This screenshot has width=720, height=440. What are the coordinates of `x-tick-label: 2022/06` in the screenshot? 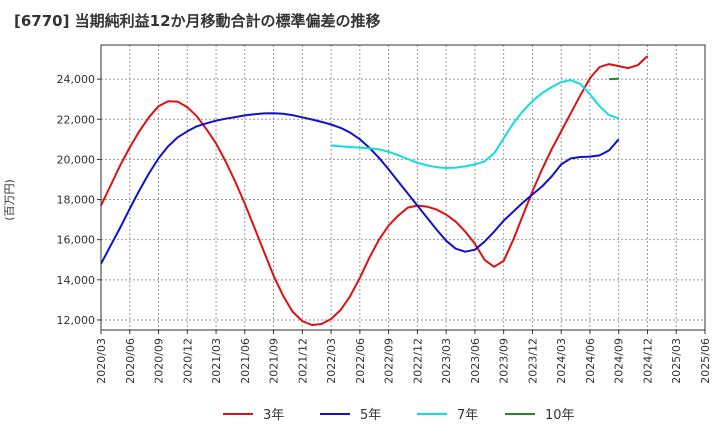 It's located at (360, 361).